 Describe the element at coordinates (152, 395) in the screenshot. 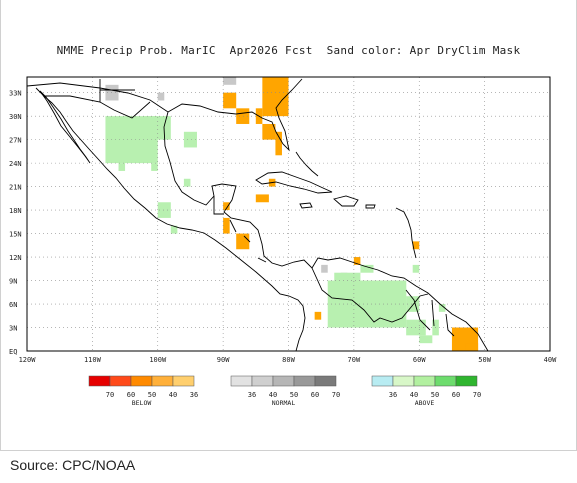

I see `below-legend-tick: 50` at that location.